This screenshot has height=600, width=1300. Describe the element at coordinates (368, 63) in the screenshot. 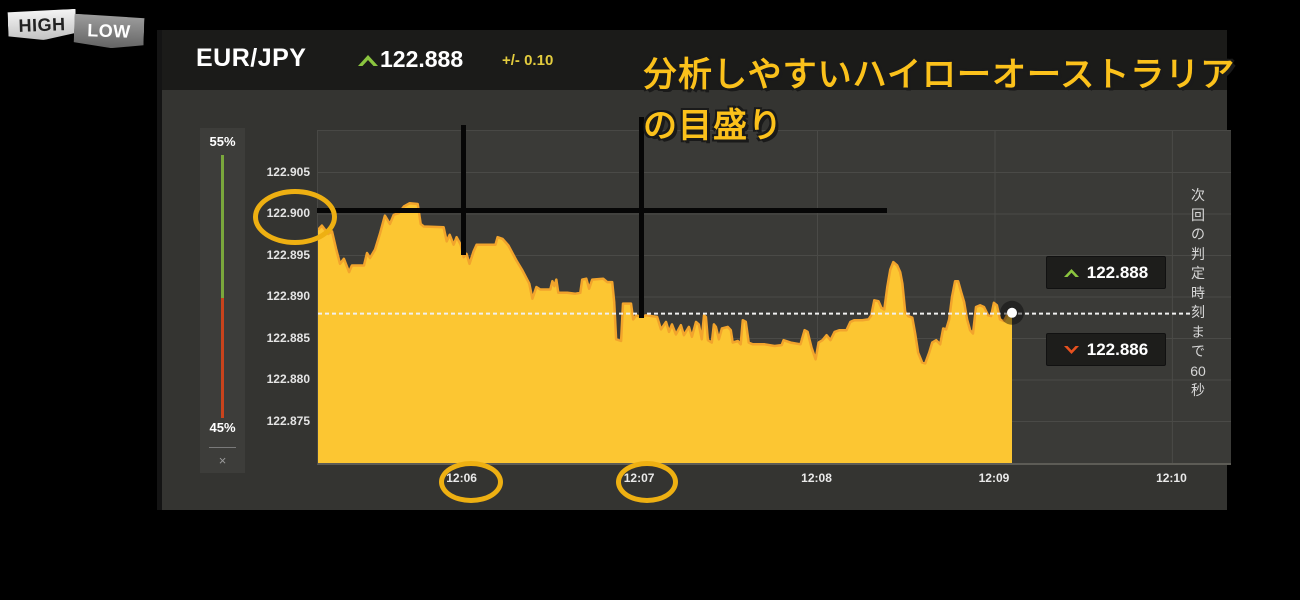

I see `price-up-chevron-icon` at that location.